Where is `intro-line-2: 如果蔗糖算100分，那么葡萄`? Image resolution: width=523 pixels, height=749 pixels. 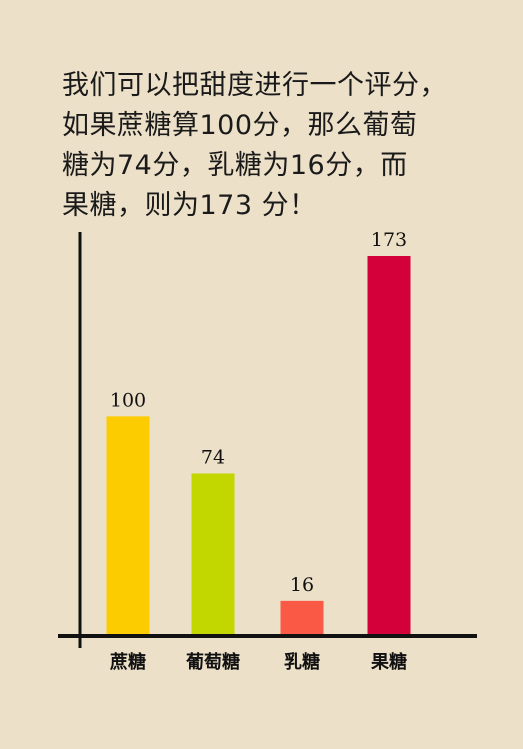
intro-line-2: 如果蔗糖算100分，那么葡萄 is located at coordinates (240, 125).